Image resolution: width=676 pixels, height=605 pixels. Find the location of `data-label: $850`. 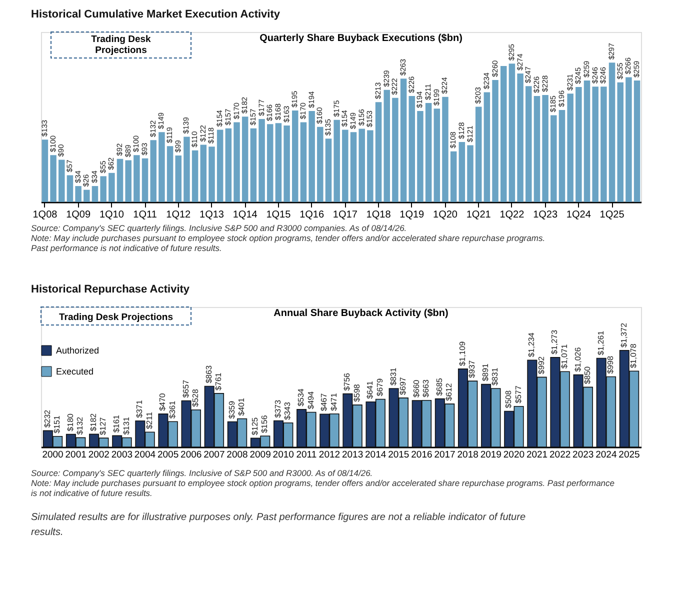

data-label: $850 is located at coordinates (587, 375).